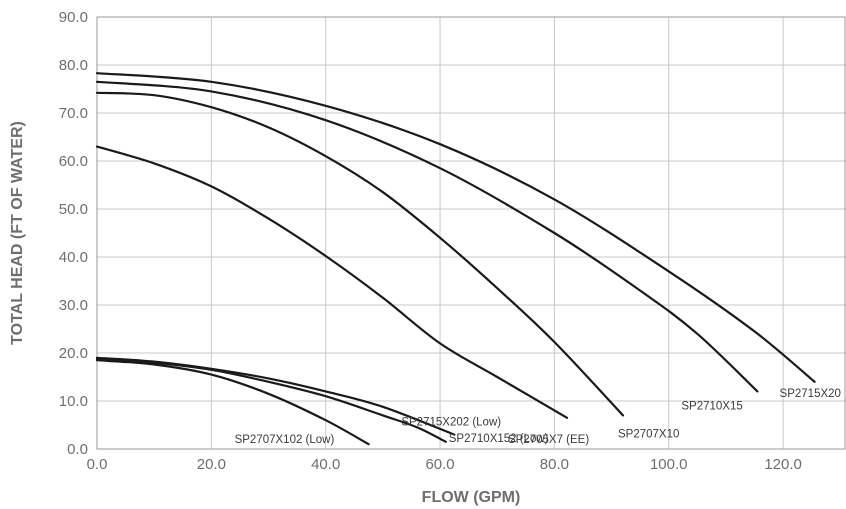 The height and width of the screenshot is (509, 846). Describe the element at coordinates (271, 400) in the screenshot. I see `pump-curve-line` at that location.